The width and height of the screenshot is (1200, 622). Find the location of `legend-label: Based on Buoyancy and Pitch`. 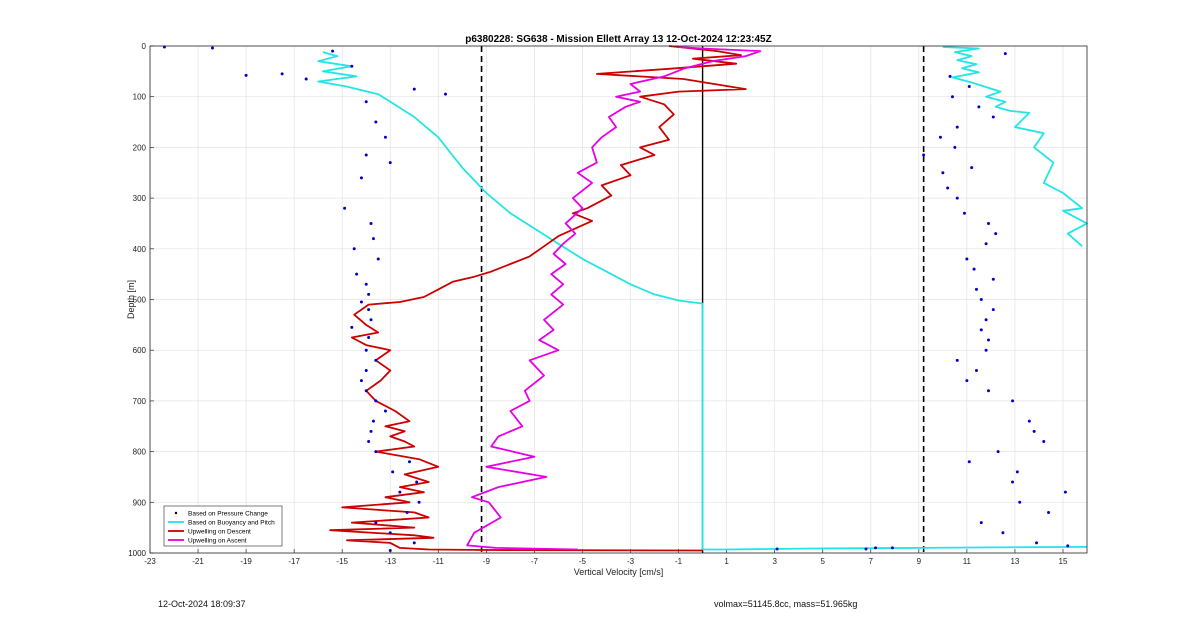

legend-label: Based on Buoyancy and Pitch is located at coordinates (231, 522).